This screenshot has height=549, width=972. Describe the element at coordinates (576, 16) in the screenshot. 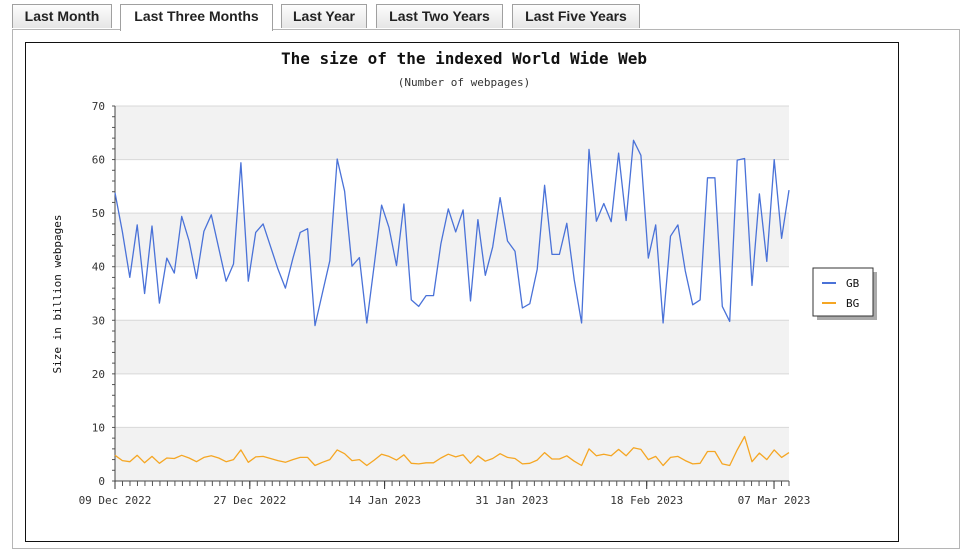

I see `tab-last-five-years: Last Five Years` at that location.